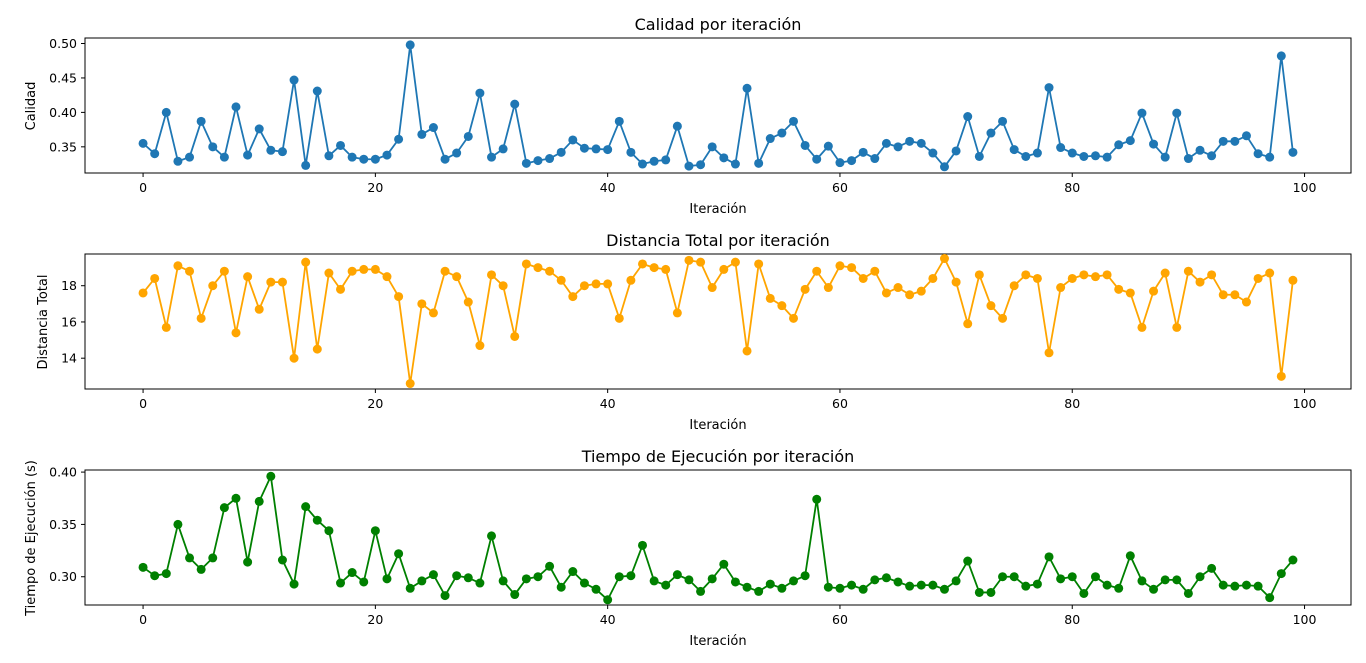 This screenshot has height=663, width=1366. Describe the element at coordinates (1072, 403) in the screenshot. I see `x-tick-label: 80` at that location.